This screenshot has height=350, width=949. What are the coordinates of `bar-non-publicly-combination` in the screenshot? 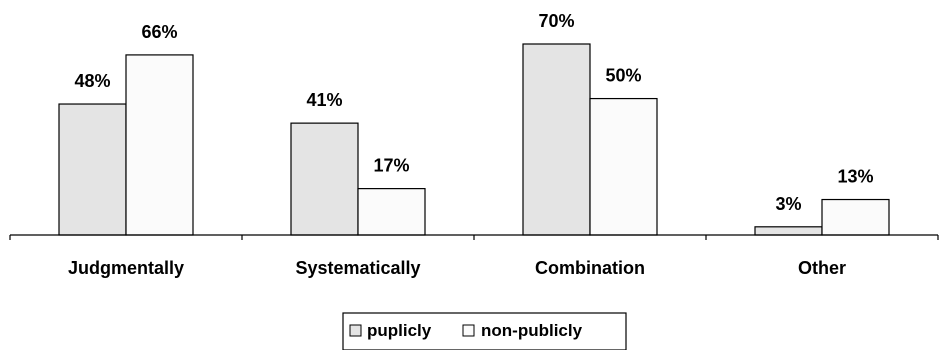 It's located at (623, 166).